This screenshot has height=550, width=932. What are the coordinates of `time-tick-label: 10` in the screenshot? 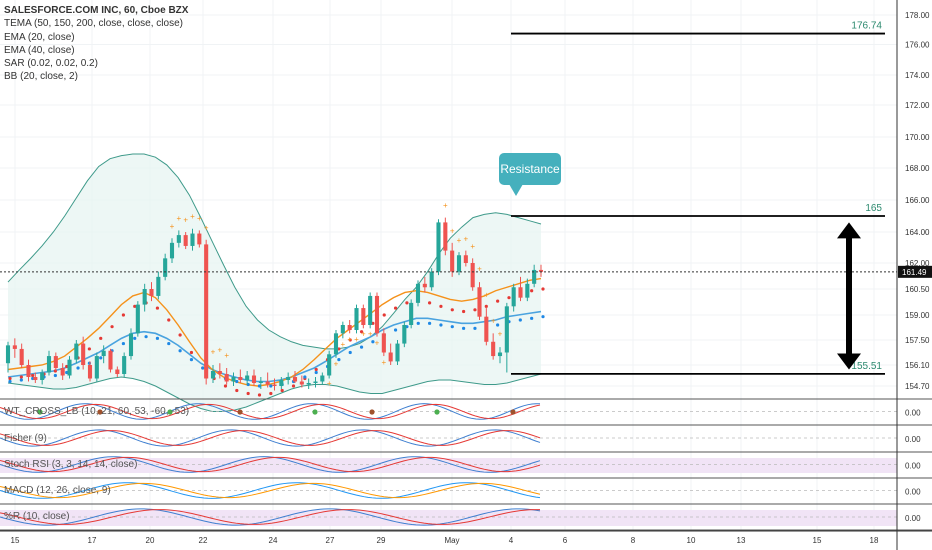 It's located at (691, 540).